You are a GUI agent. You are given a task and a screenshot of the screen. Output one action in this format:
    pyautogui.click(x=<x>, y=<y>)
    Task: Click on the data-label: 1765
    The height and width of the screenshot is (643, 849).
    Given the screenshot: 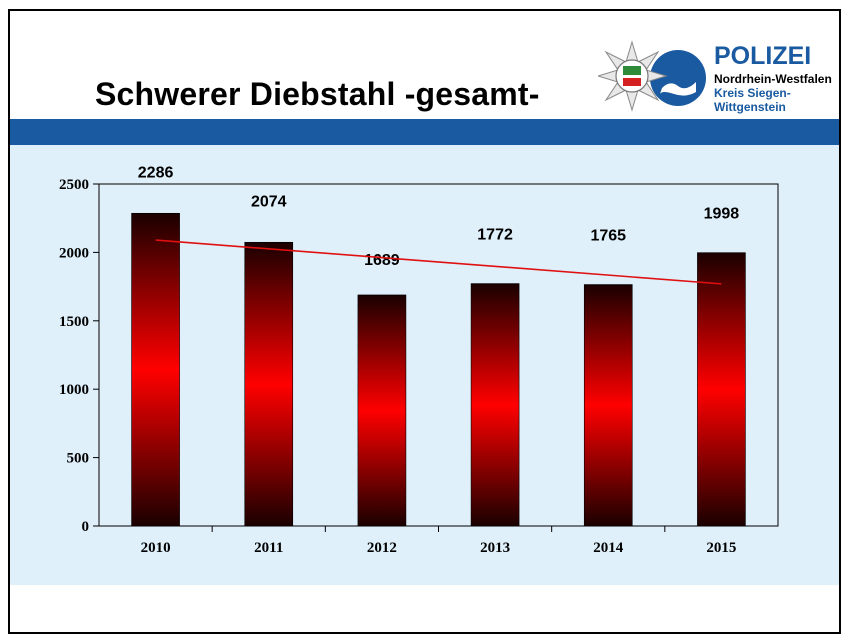 What is the action you would take?
    pyautogui.click(x=608, y=236)
    